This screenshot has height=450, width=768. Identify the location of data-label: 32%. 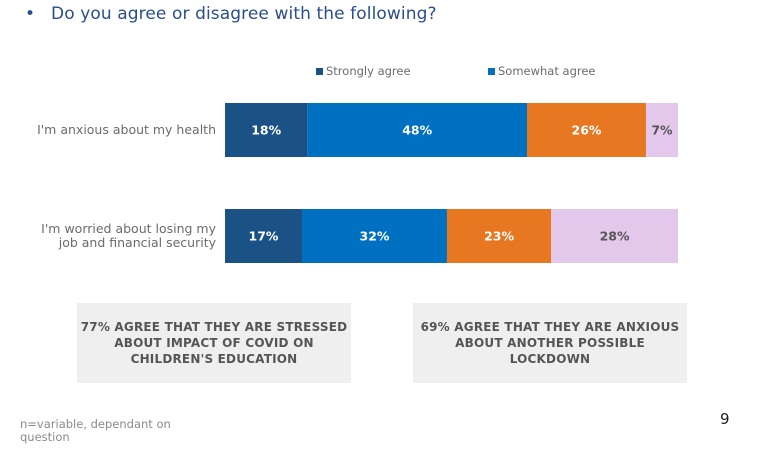
(375, 236).